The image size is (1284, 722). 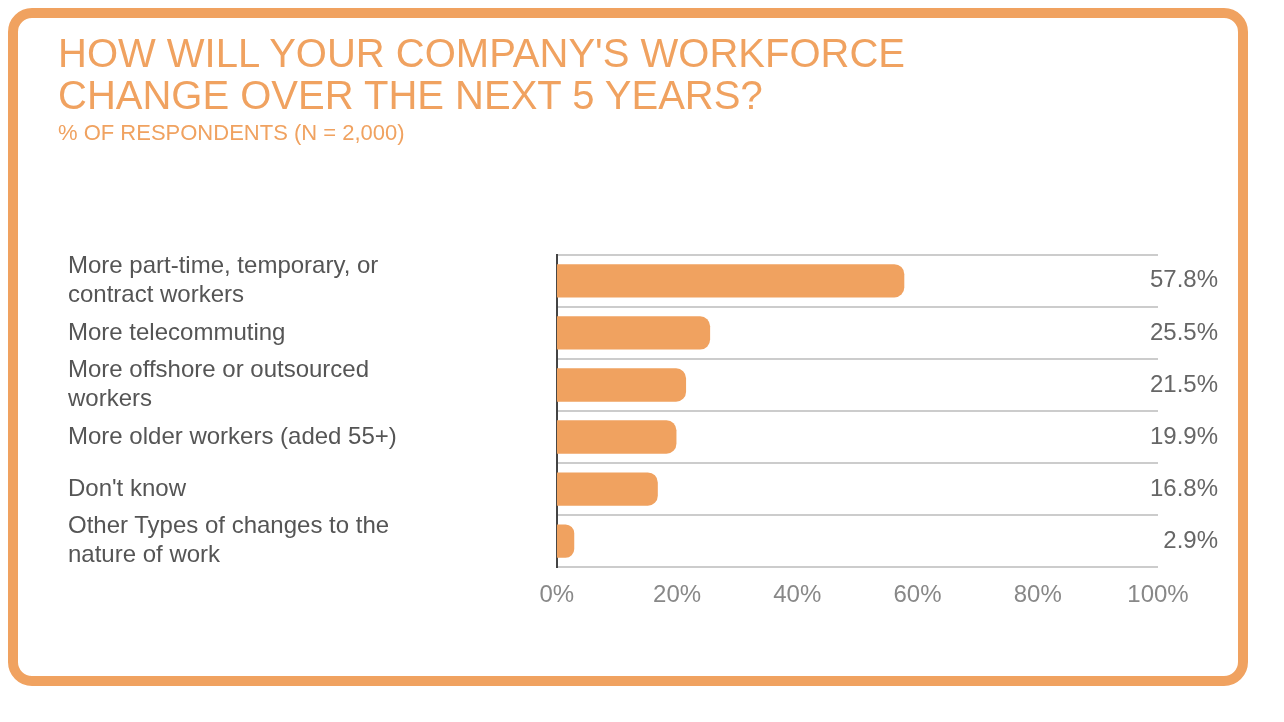 What do you see at coordinates (797, 594) in the screenshot?
I see `x-tick-label: 40%` at bounding box center [797, 594].